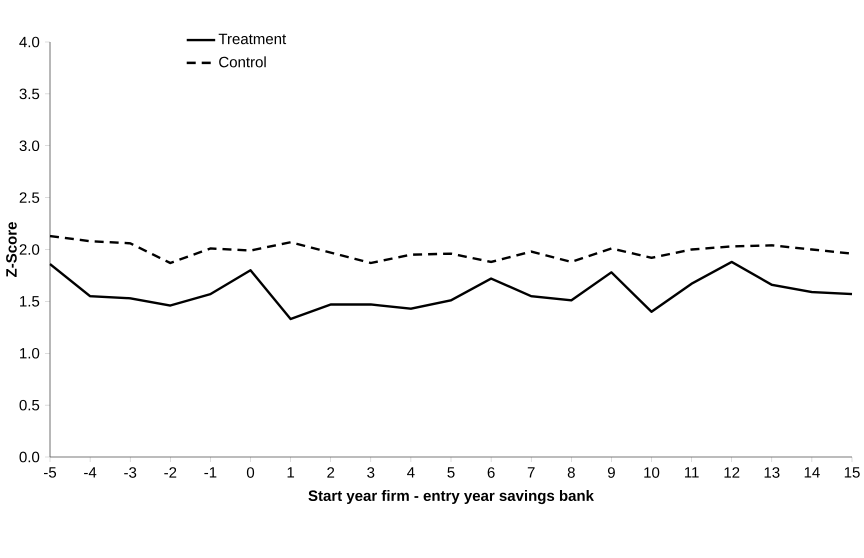  Describe the element at coordinates (30, 94) in the screenshot. I see `y-tick-label: 3.5` at that location.